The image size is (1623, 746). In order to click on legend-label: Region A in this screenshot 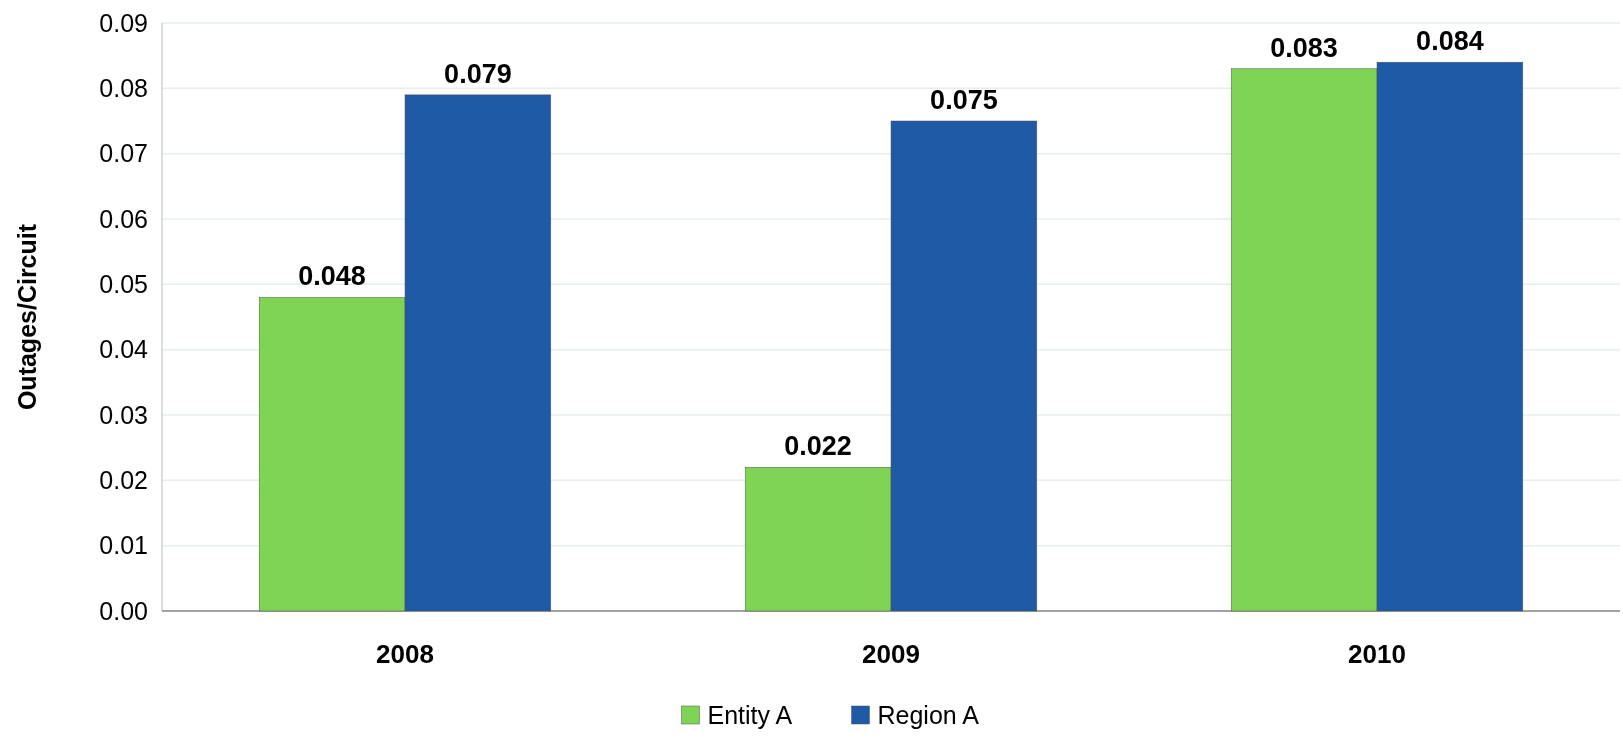, I will do `click(928, 715)`.